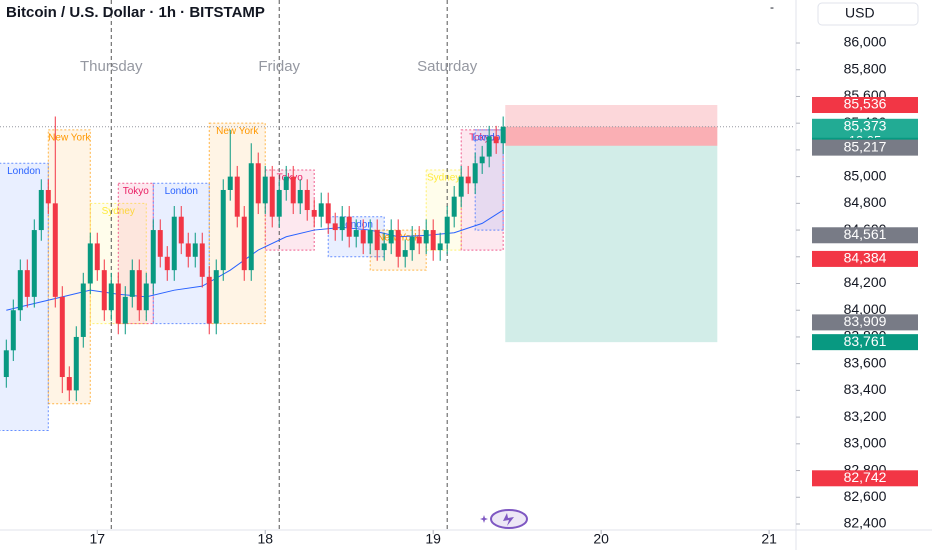  What do you see at coordinates (865, 309) in the screenshot?
I see `y-tick-label: 84,000` at bounding box center [865, 309].